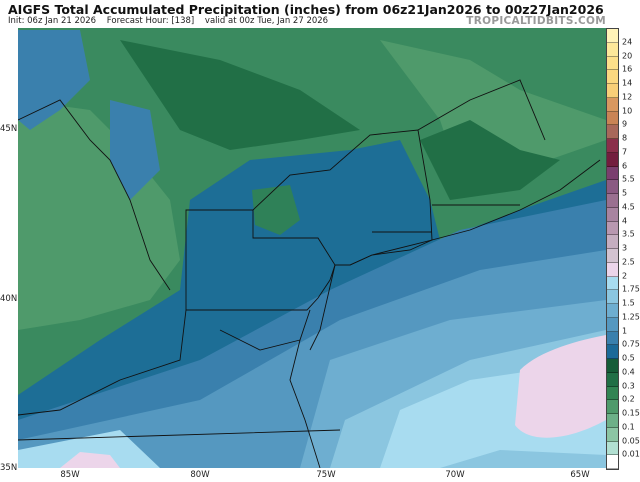 The height and width of the screenshot is (482, 640). Describe the element at coordinates (631, 289) in the screenshot. I see `colorbar-label: 1.75` at that location.